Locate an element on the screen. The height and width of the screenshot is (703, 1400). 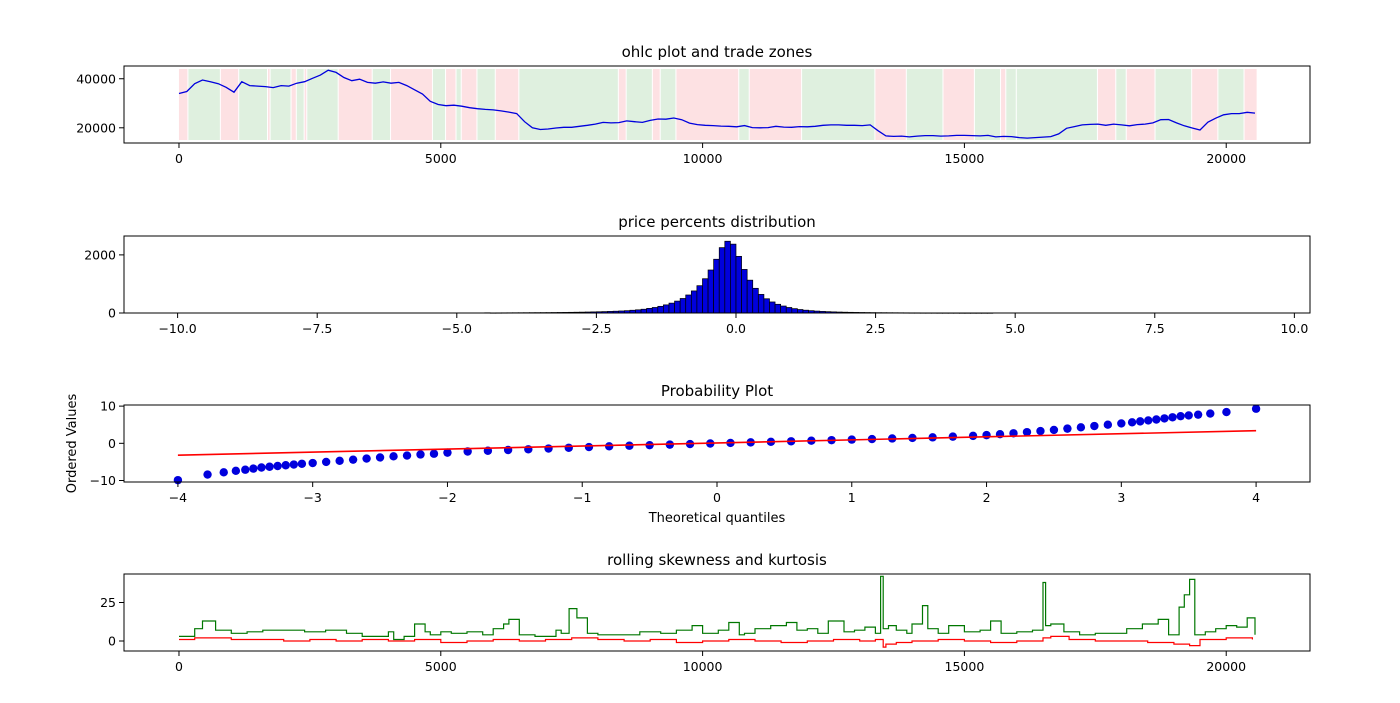
ohlc-axes-frame is located at coordinates (717, 104).